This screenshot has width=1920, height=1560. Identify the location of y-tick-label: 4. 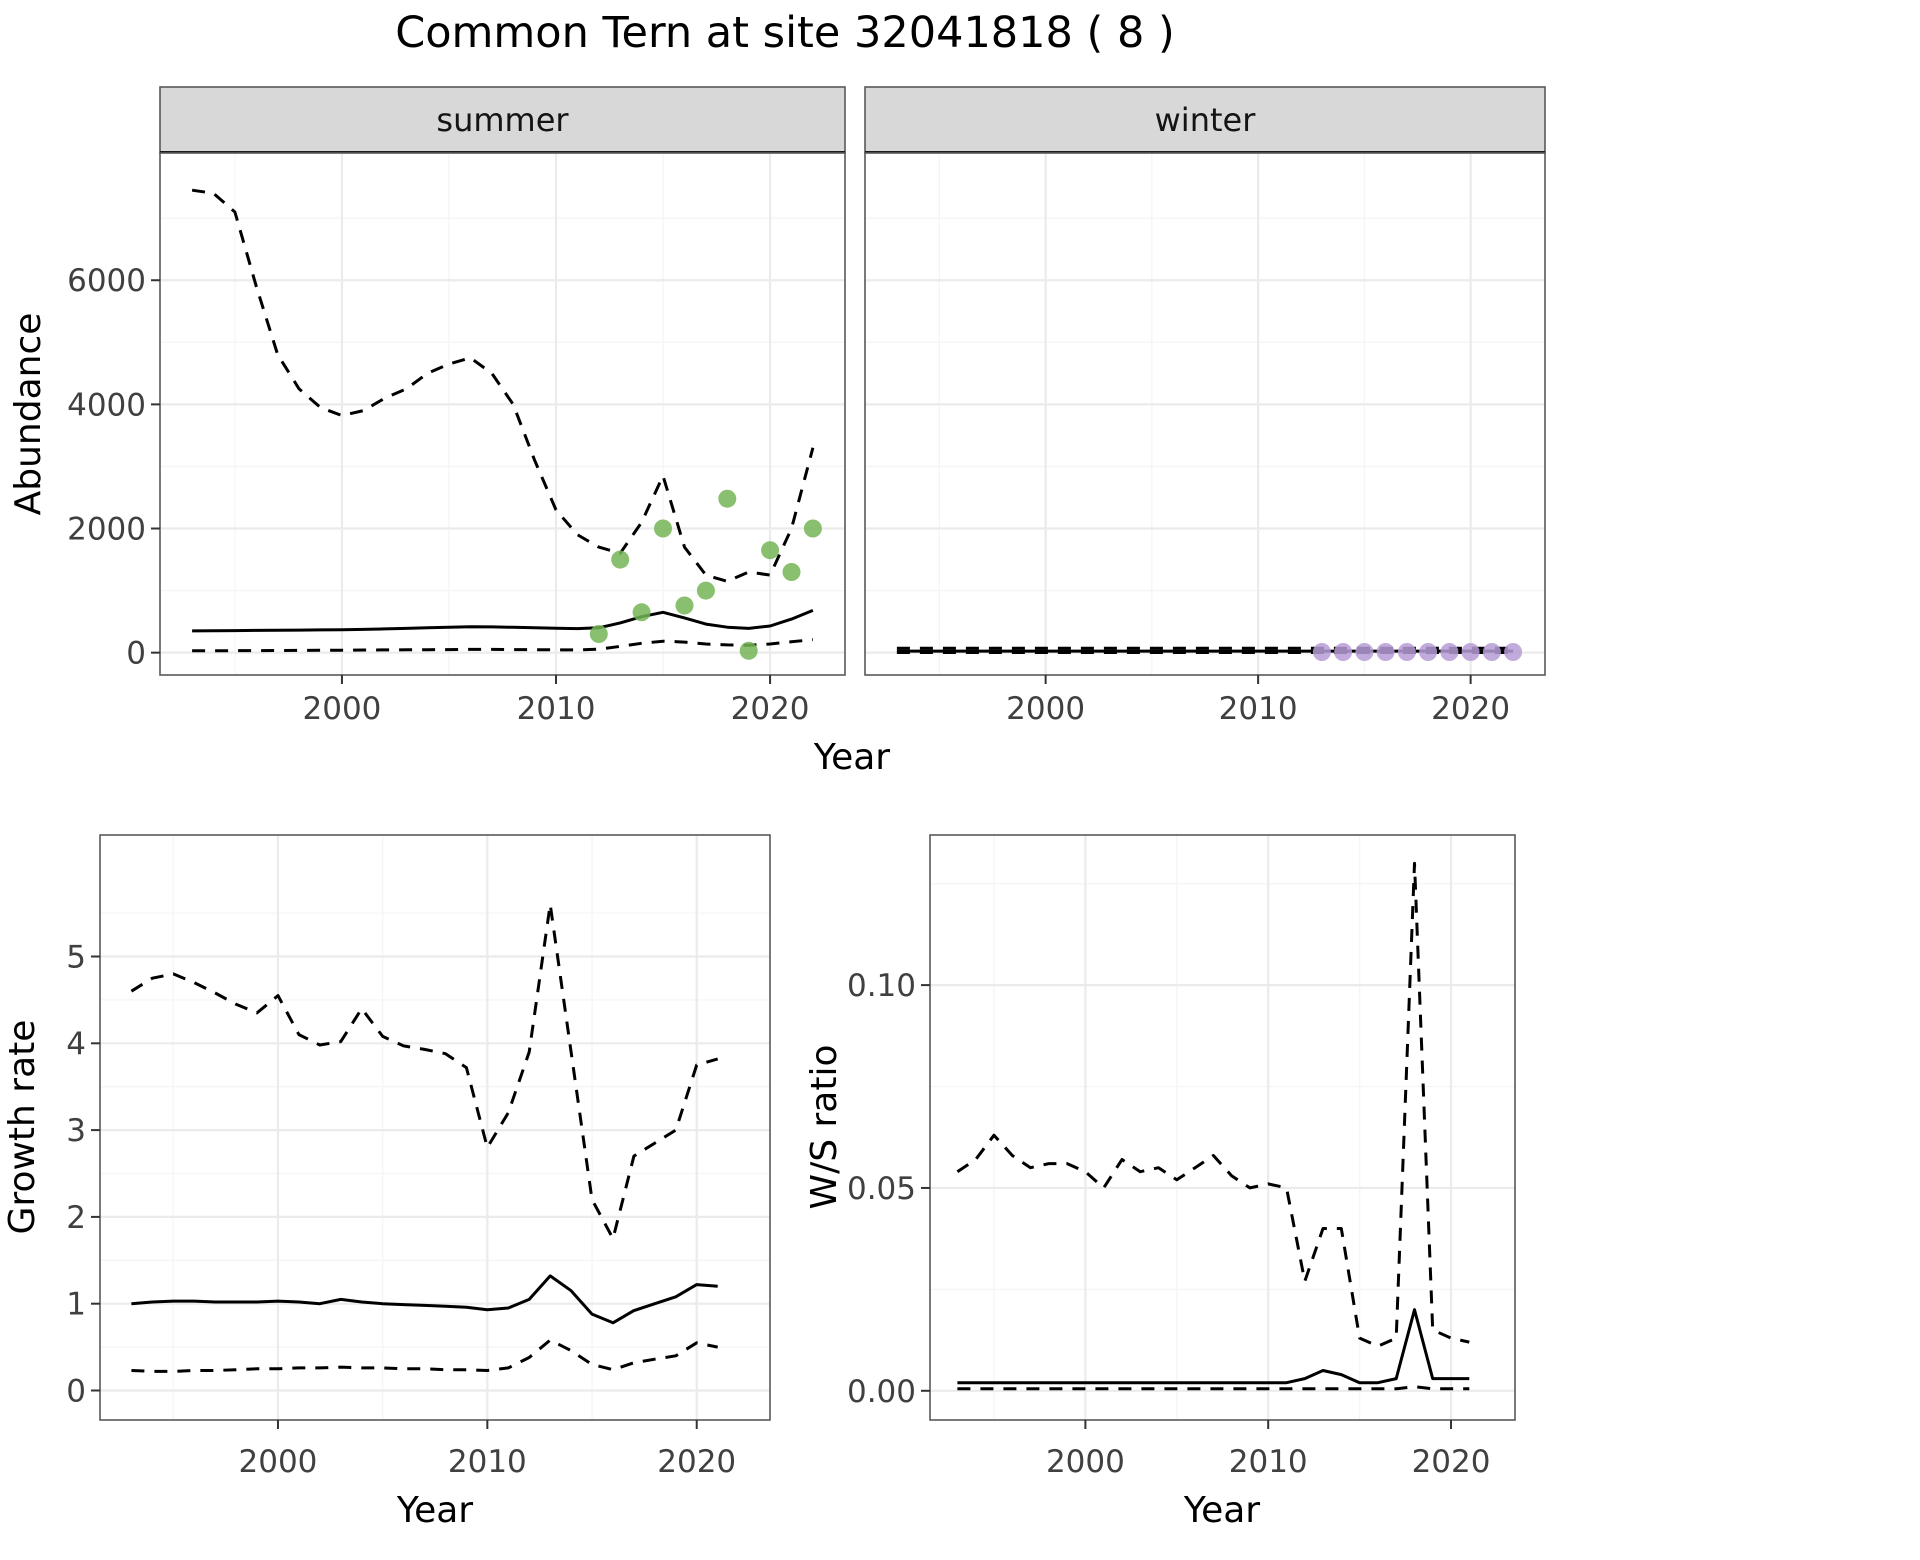
(76, 1044).